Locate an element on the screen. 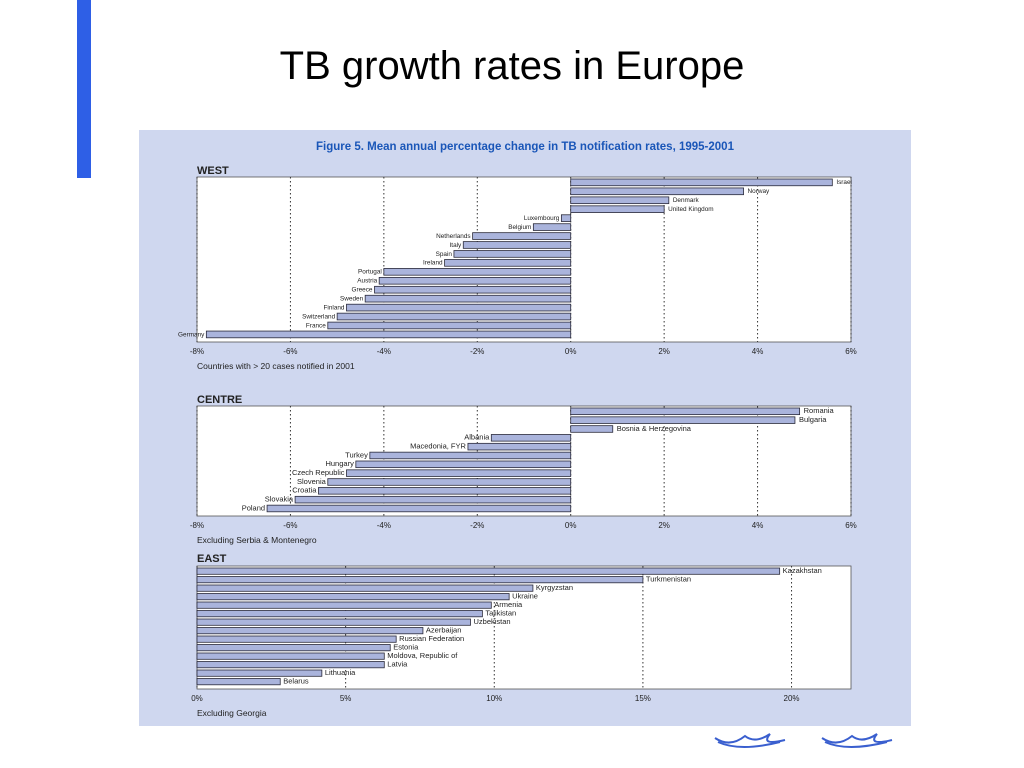 Image resolution: width=1024 pixels, height=768 pixels. tick-label: 5% is located at coordinates (346, 698).